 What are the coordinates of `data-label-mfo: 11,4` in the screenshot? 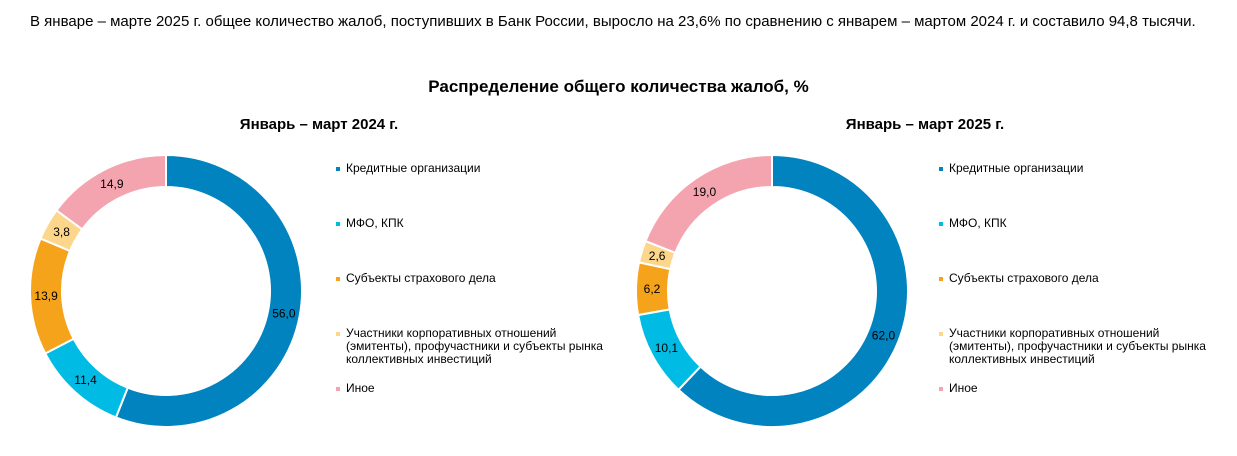 It's located at (85, 380).